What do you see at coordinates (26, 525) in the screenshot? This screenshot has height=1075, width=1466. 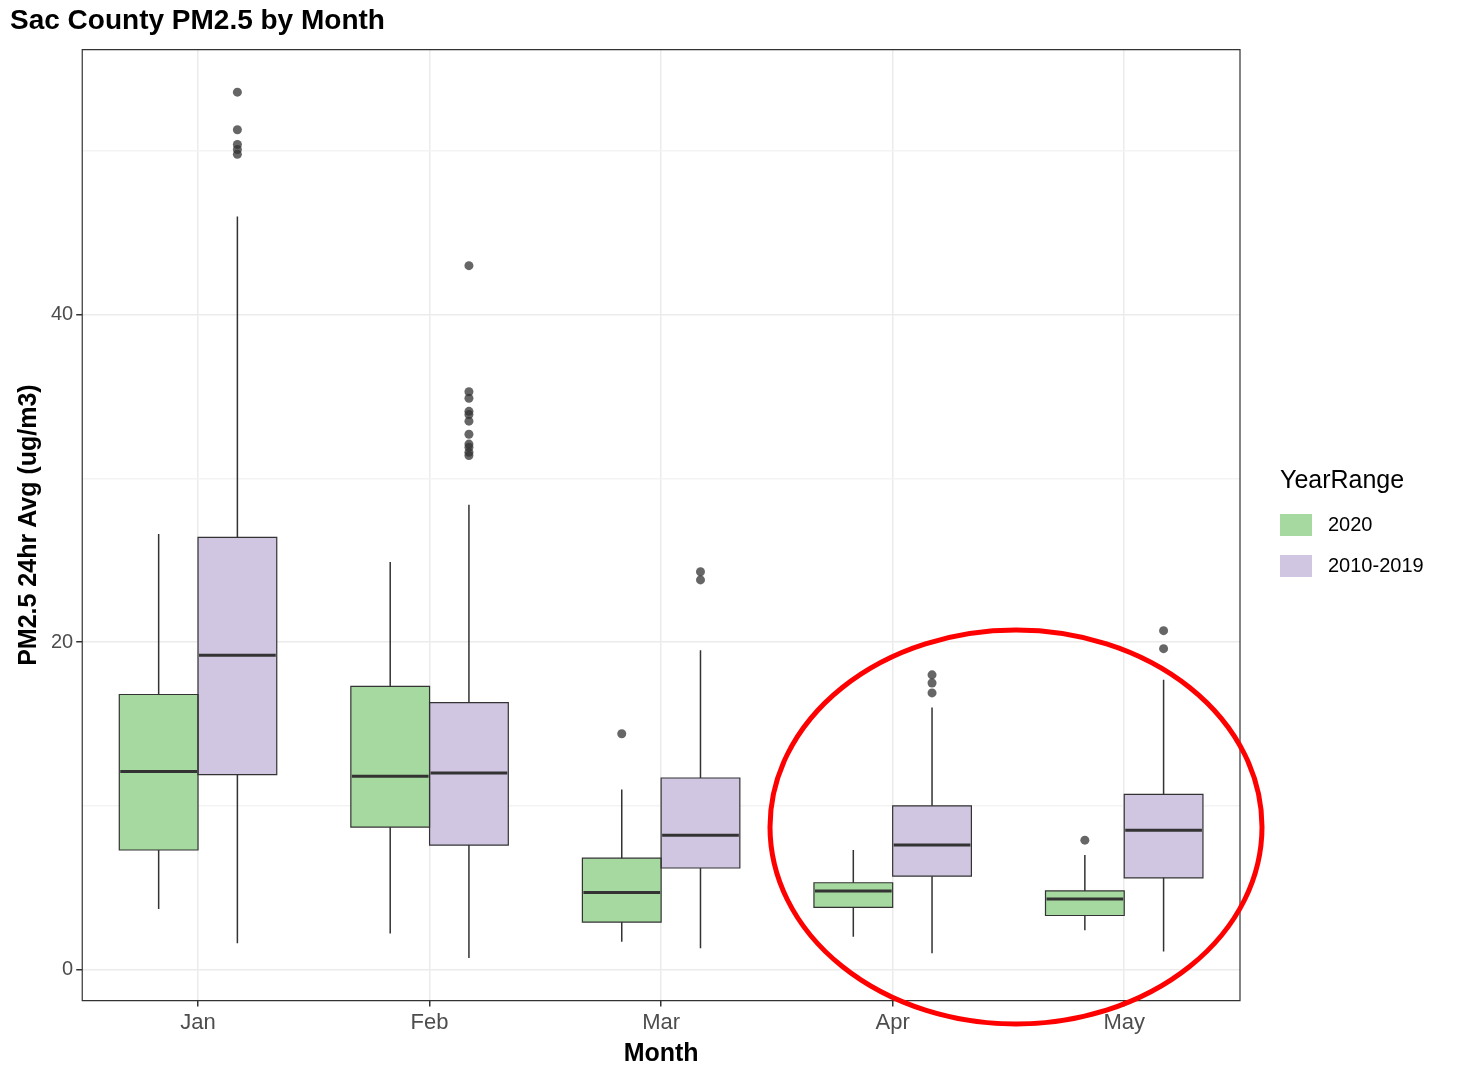 I see `y-axis-title: PM2.5 24hr Avg (ug/m3)` at bounding box center [26, 525].